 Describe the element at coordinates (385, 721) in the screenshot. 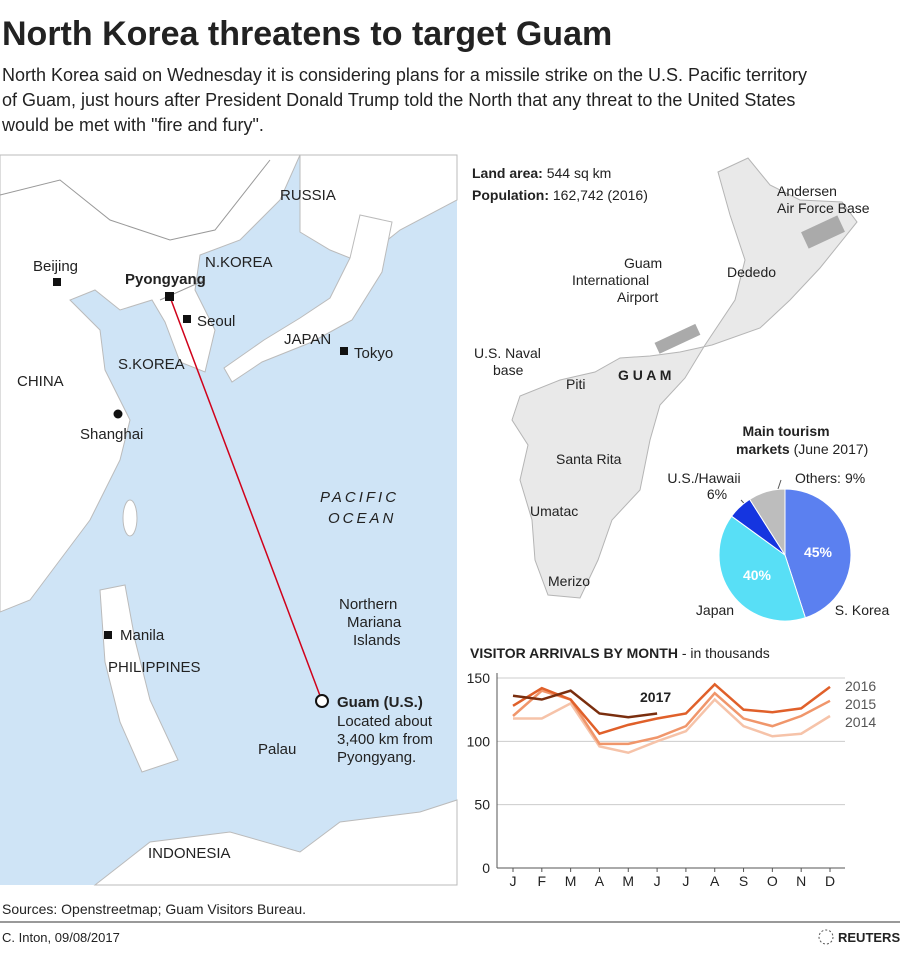

I see `map-label: Located about` at that location.